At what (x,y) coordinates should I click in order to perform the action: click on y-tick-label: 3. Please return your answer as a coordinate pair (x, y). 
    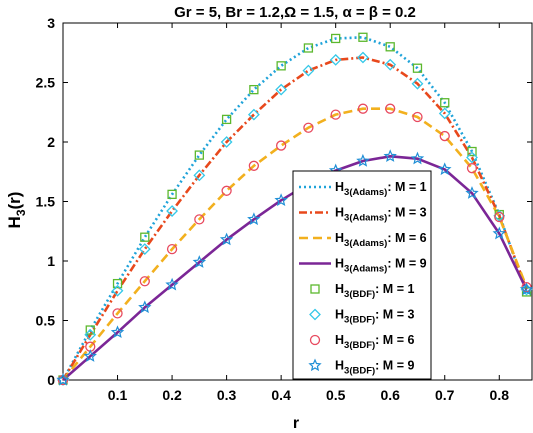
    Looking at the image, I should click on (51, 23).